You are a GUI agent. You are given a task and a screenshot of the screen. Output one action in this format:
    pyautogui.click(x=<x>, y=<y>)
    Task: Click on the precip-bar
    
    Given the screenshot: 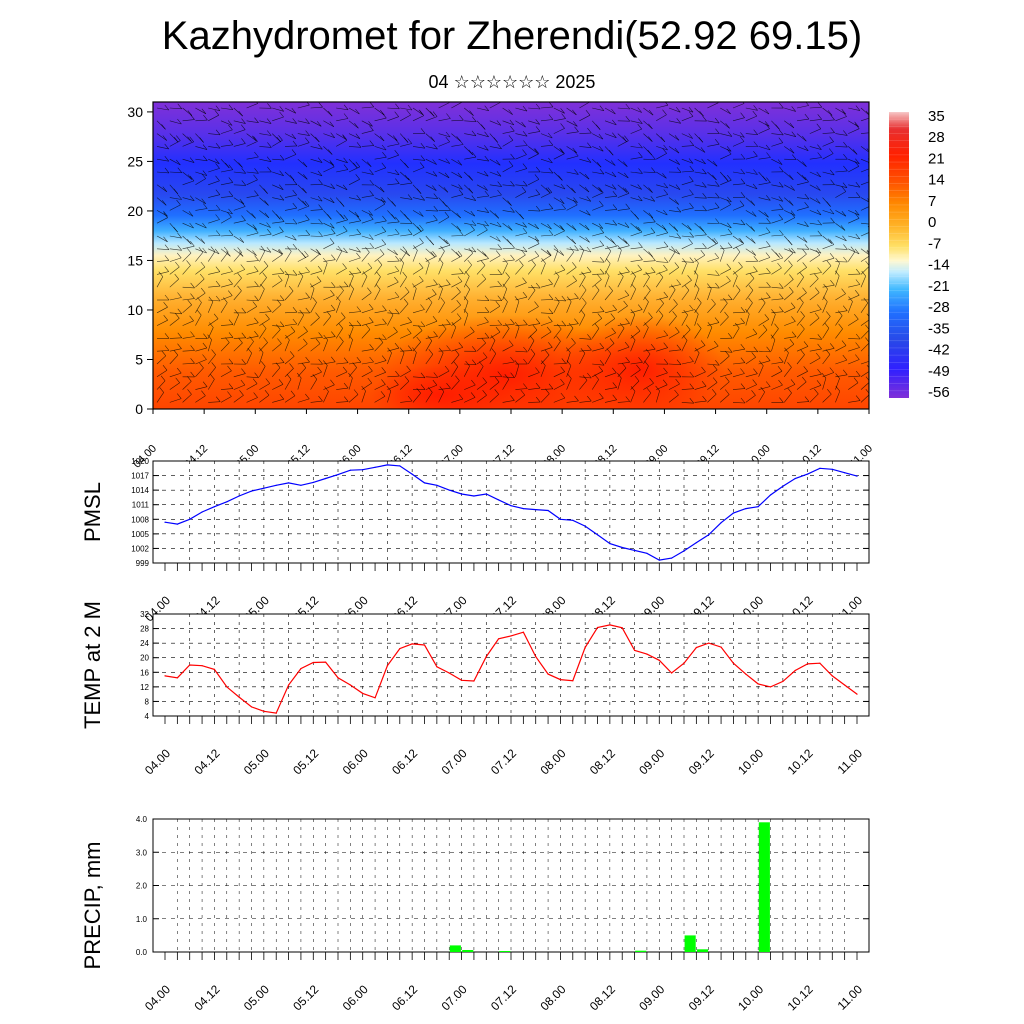 What is the action you would take?
    pyautogui.click(x=703, y=950)
    